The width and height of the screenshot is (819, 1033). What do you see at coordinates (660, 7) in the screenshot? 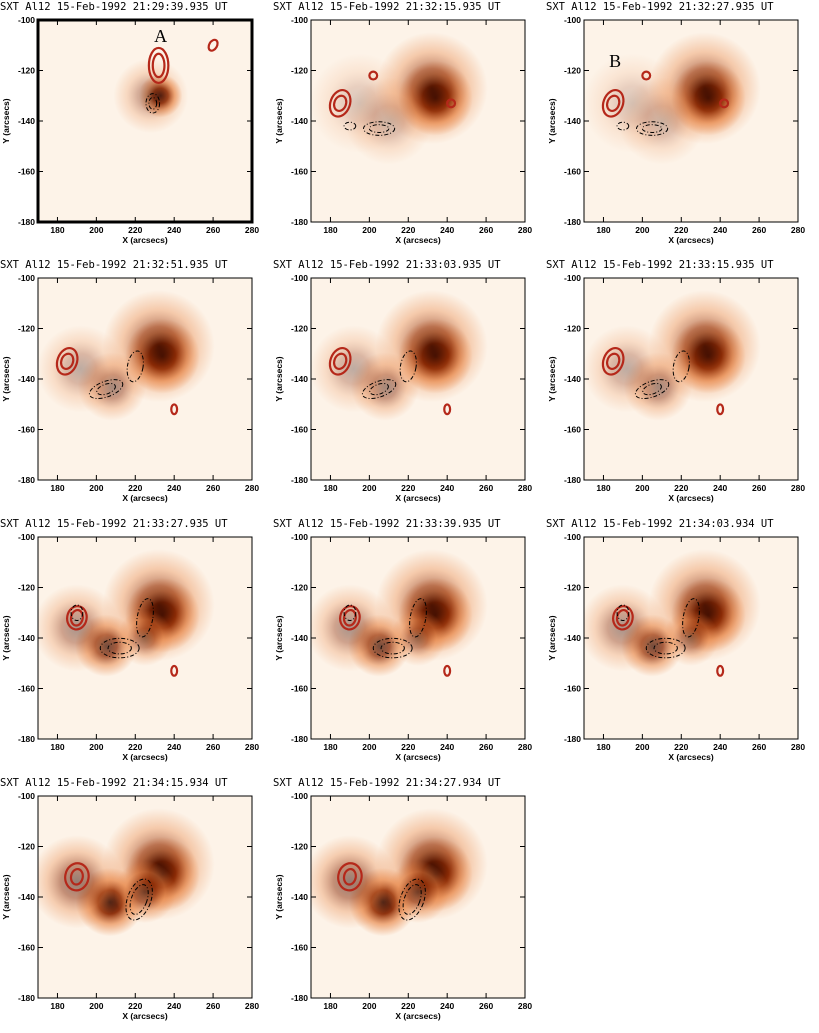
I see `panel-title: SXT Al12 15-Feb-1992 21:32:27.935 UT` at bounding box center [660, 7].